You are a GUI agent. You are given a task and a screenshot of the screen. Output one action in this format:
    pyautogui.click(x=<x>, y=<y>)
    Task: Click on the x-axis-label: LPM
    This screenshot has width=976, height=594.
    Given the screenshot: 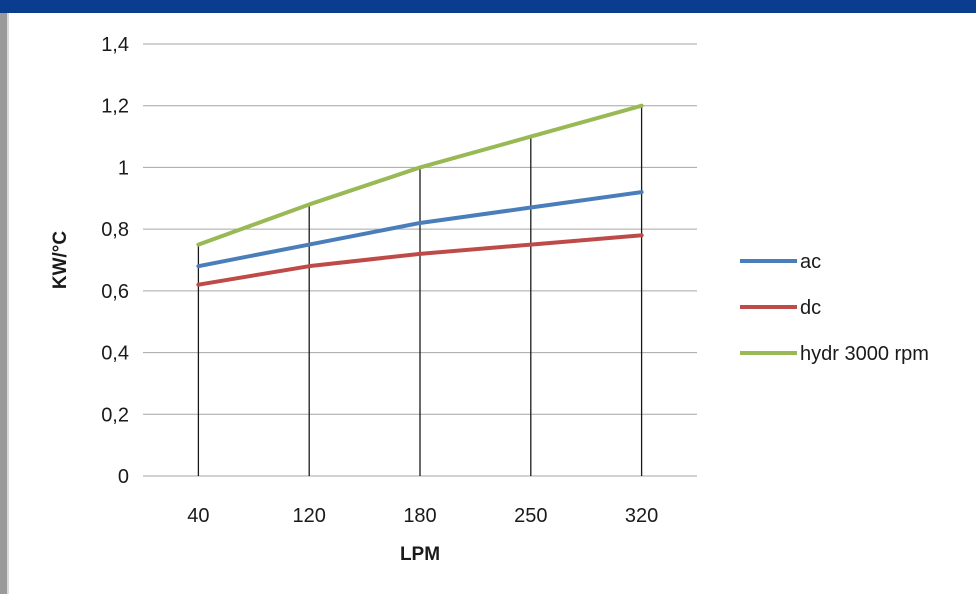 What is the action you would take?
    pyautogui.click(x=420, y=554)
    